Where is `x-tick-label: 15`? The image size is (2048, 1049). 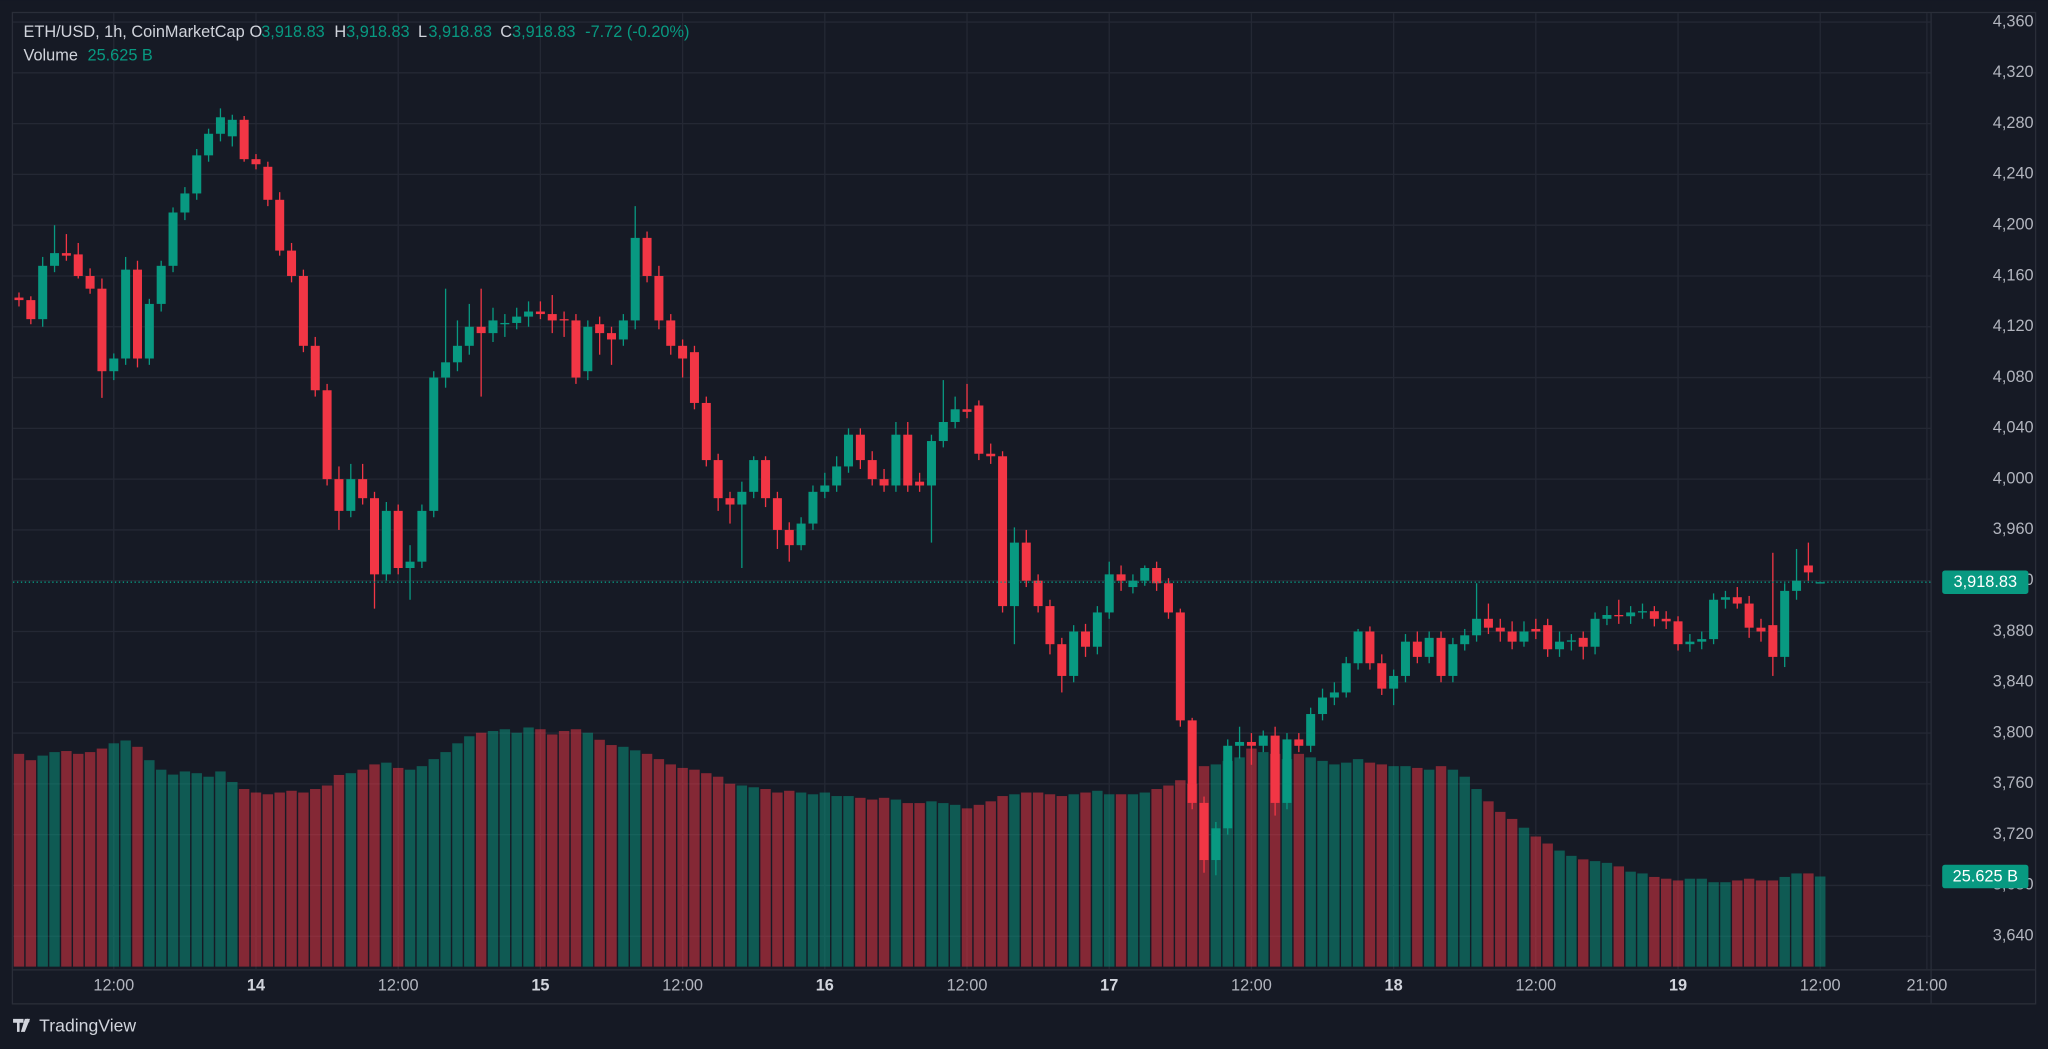
x-tick-label: 15 is located at coordinates (540, 986).